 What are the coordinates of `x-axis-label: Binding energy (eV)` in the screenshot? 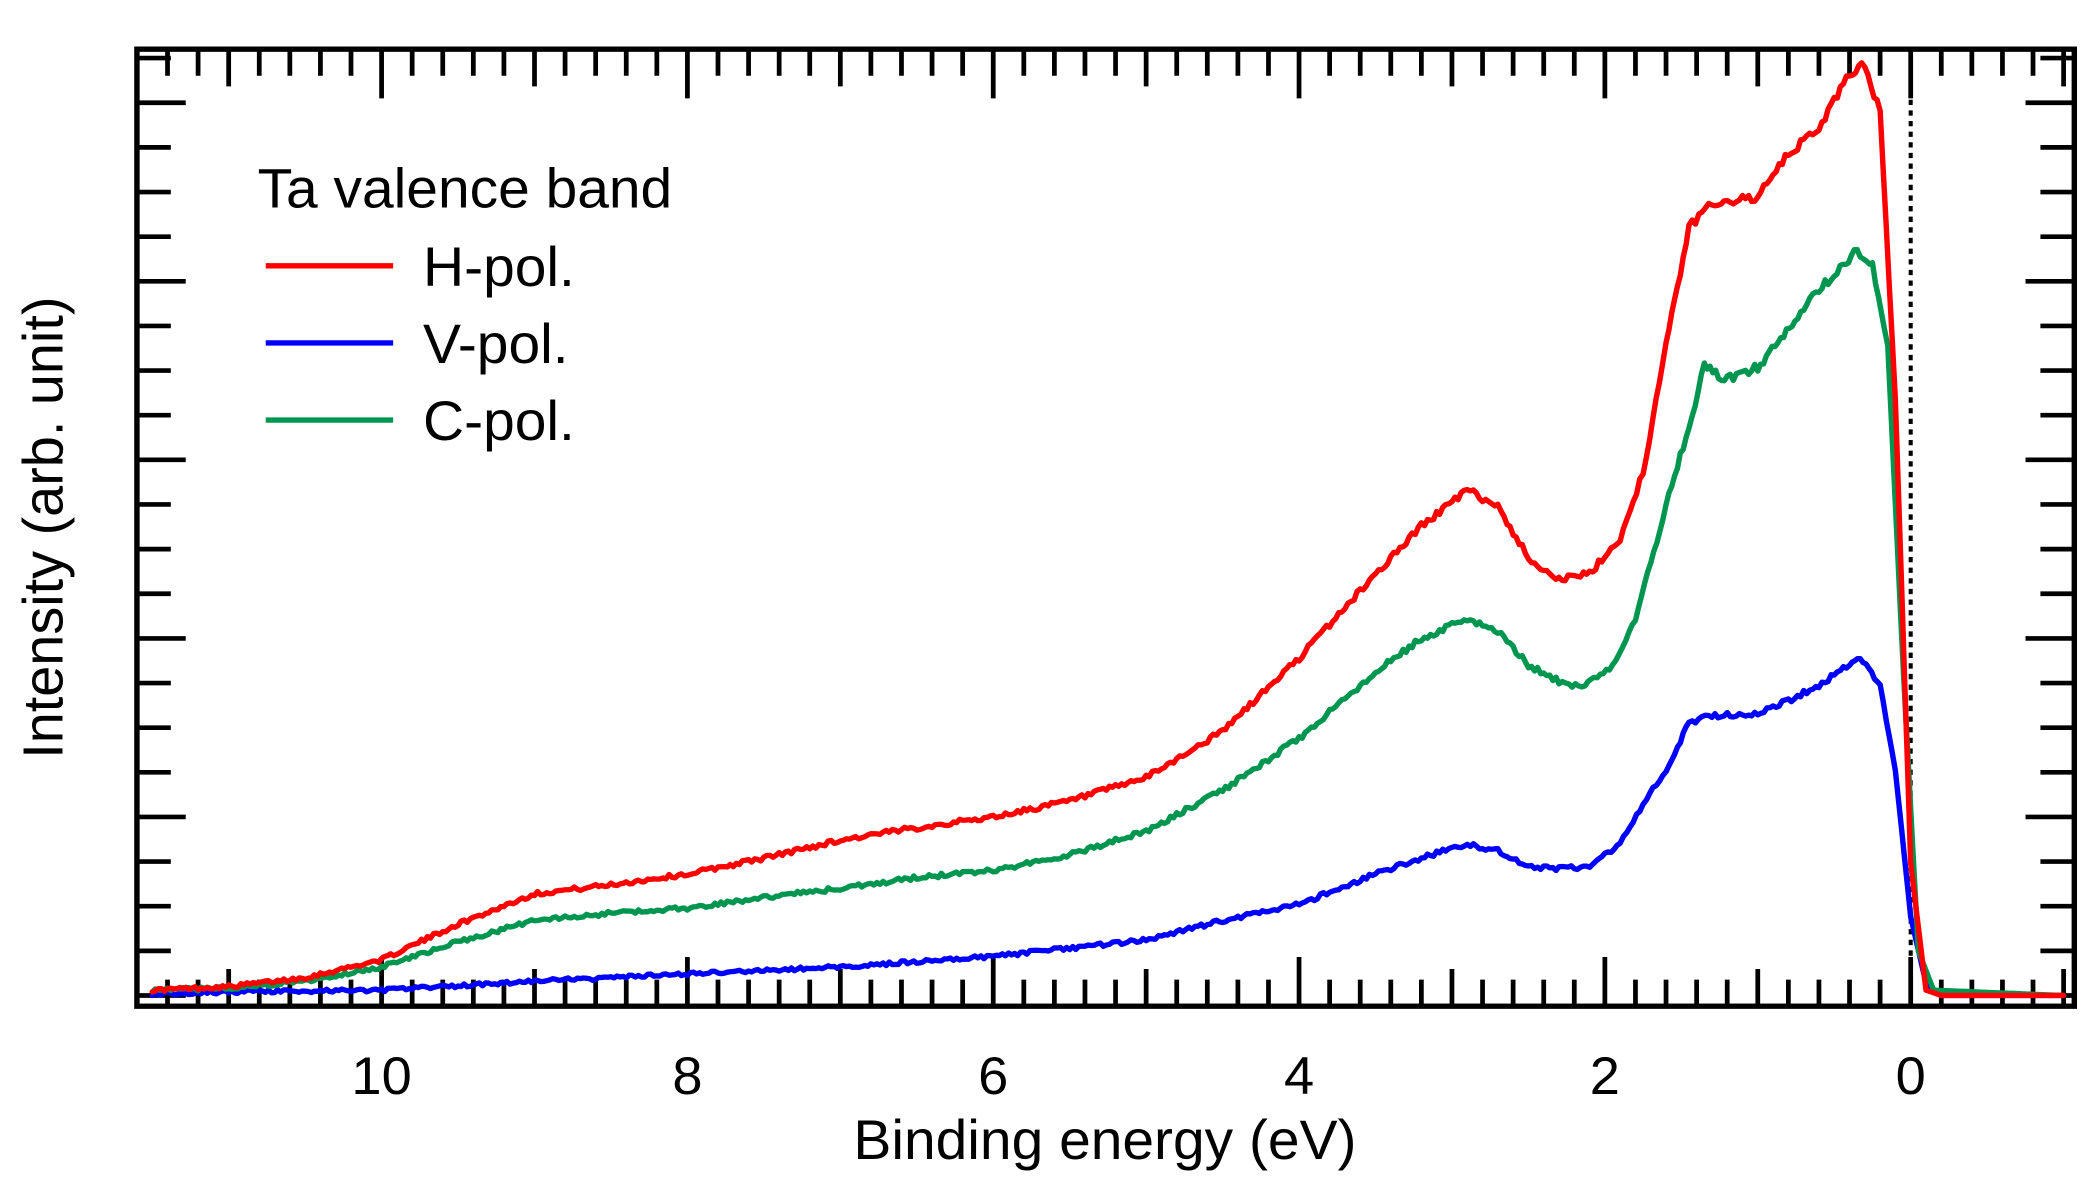 It's located at (1104, 1140).